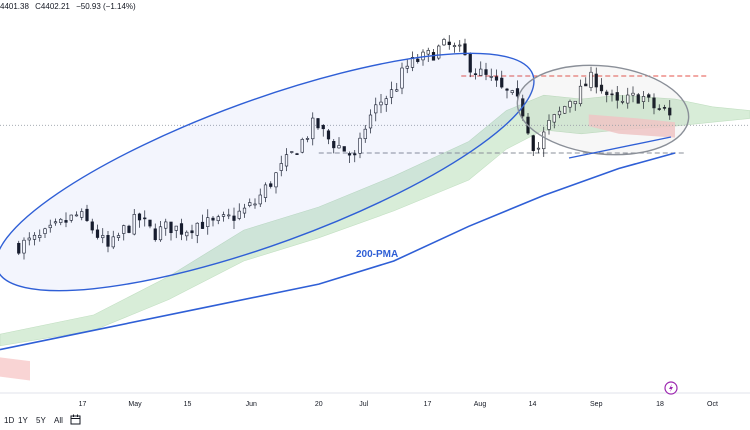  I want to click on x-tick-label: Jul, so click(363, 404).